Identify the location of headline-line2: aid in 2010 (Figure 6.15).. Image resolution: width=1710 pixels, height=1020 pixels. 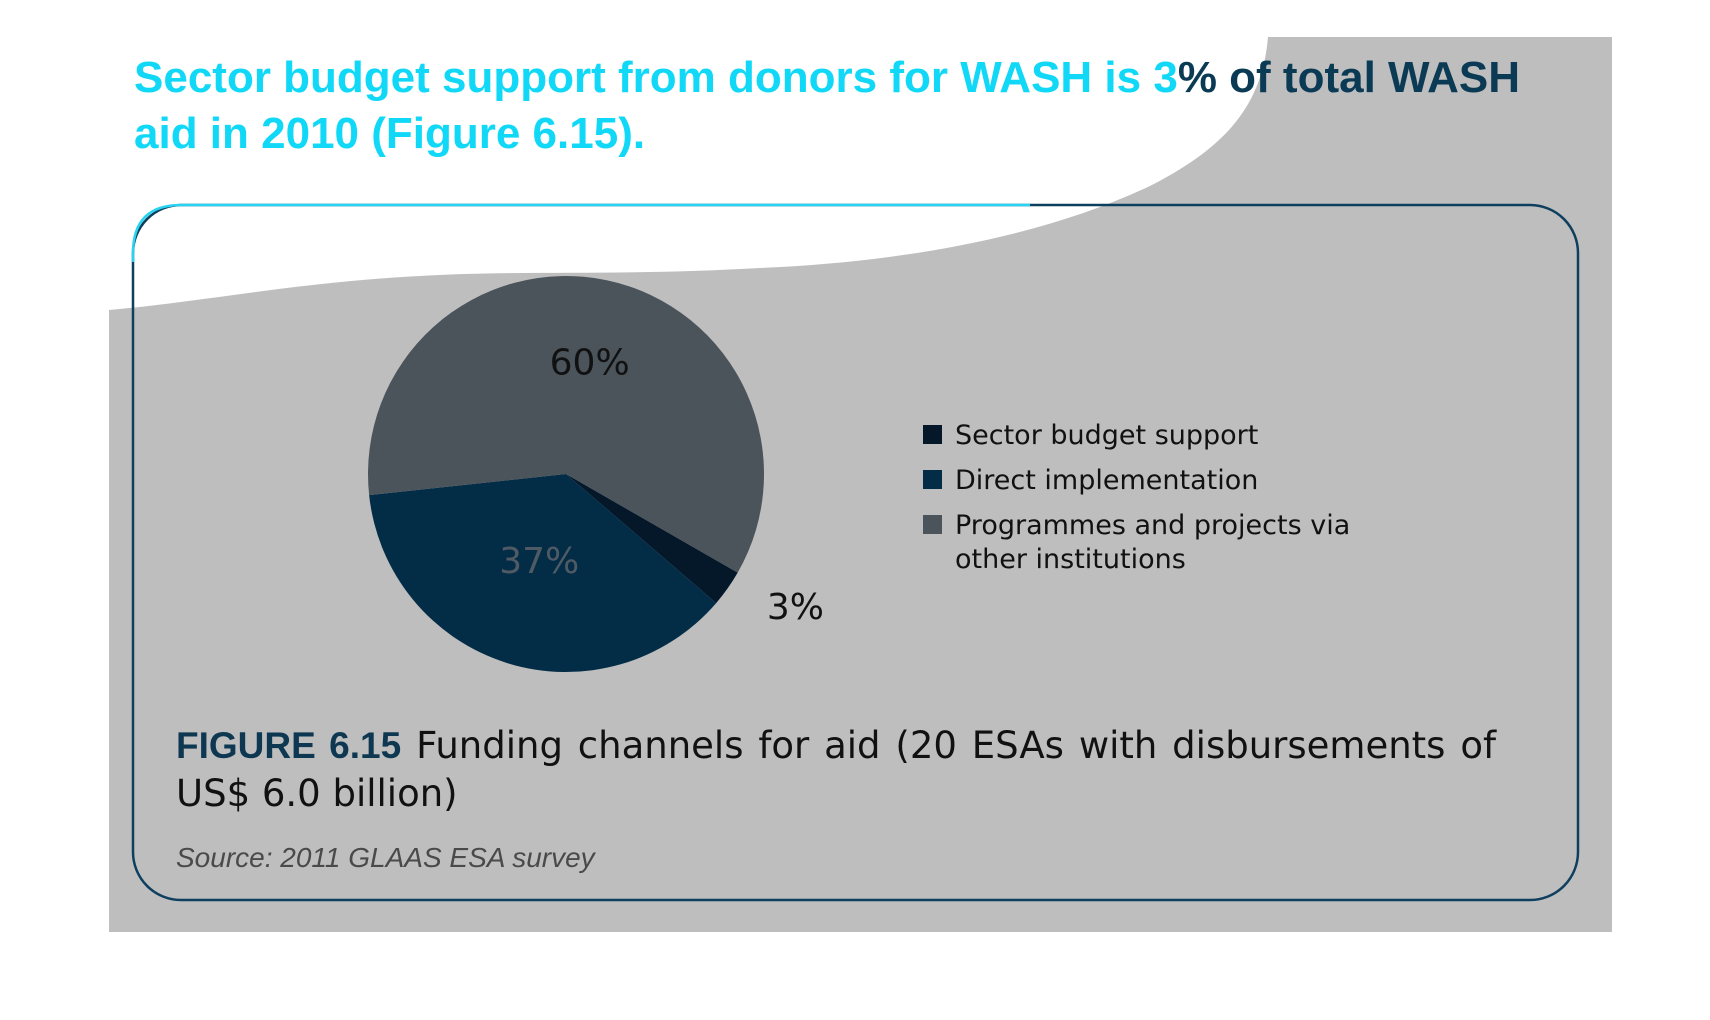
(390, 133).